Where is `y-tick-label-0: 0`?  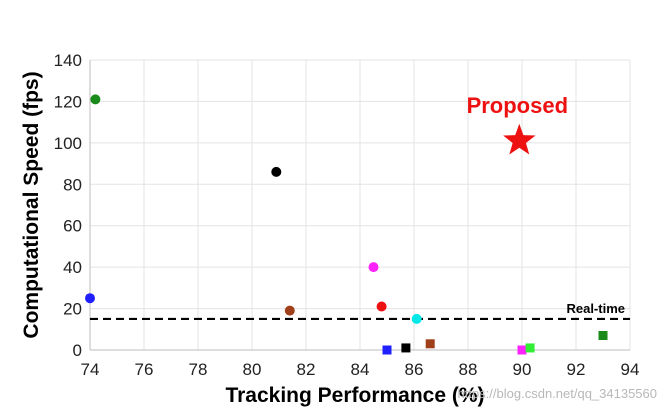 y-tick-label-0: 0 is located at coordinates (77, 350).